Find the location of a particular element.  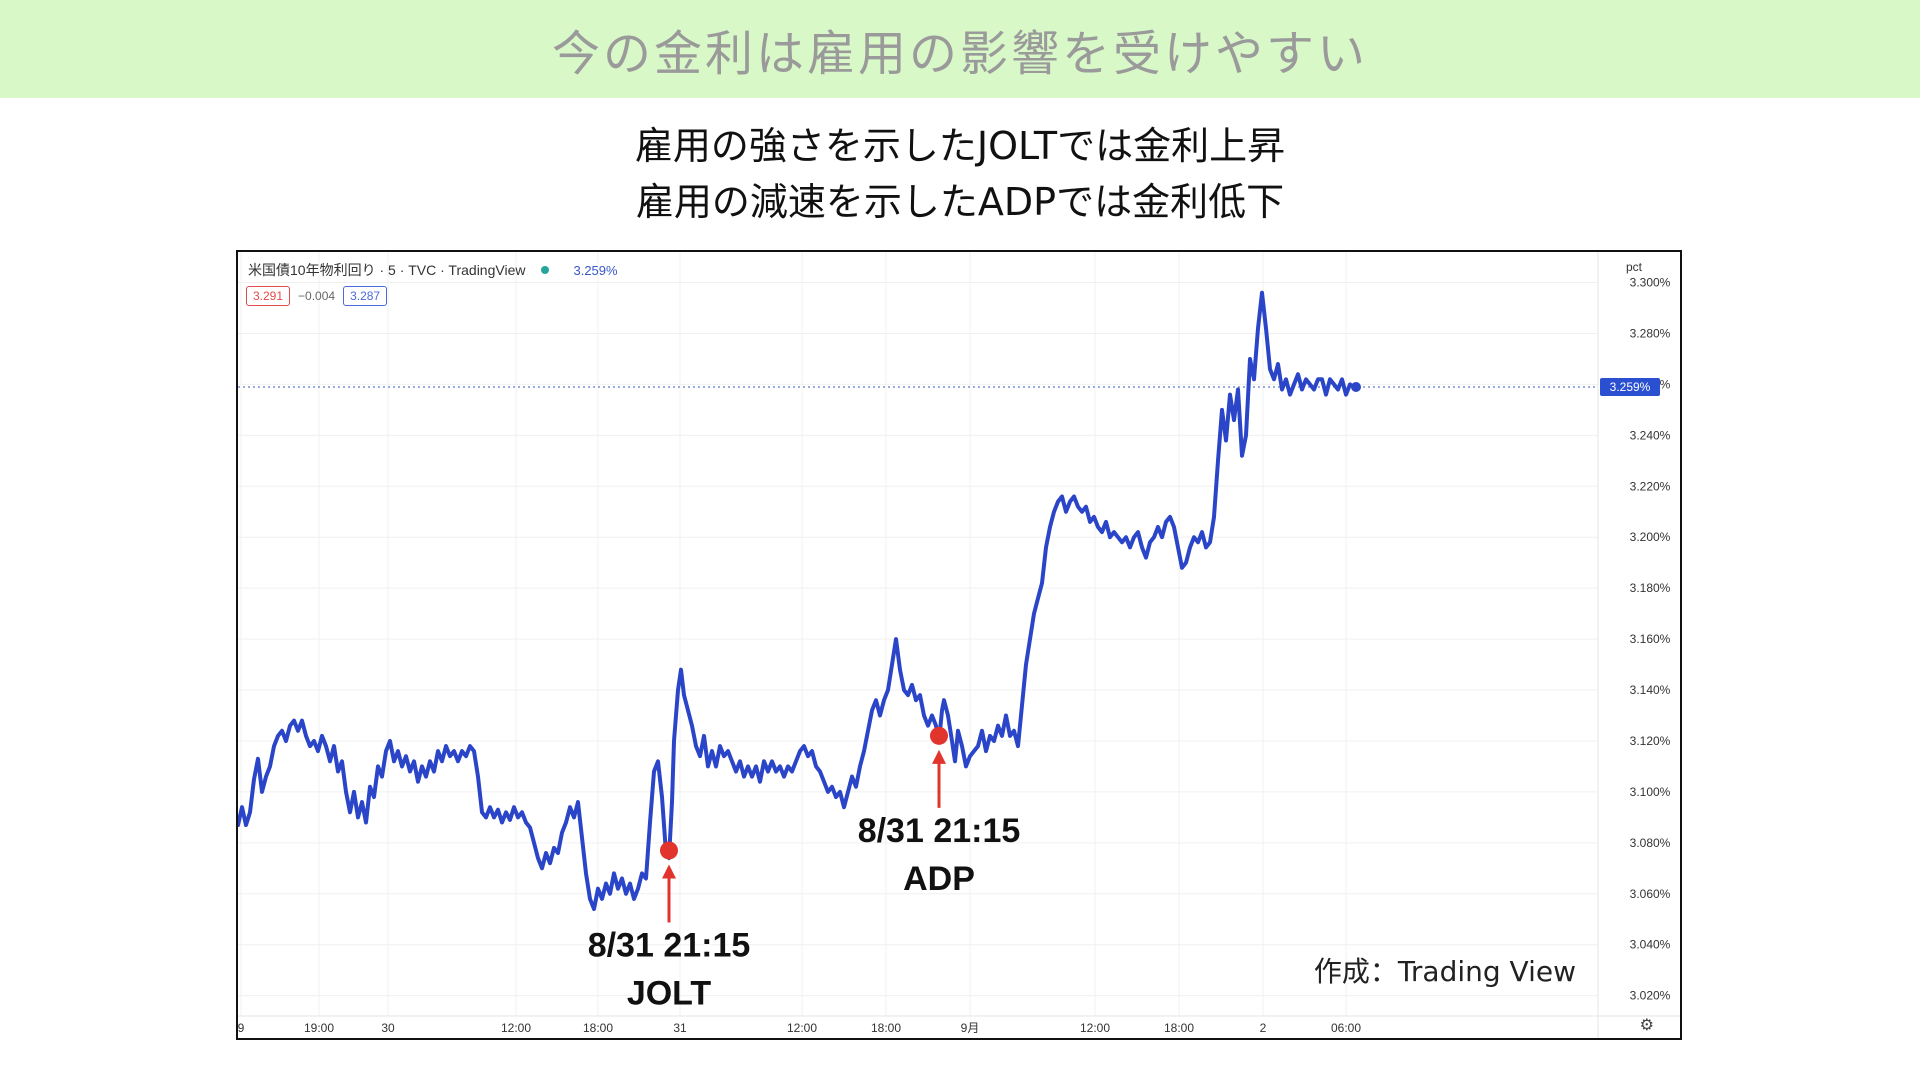

live-value: 3.259% is located at coordinates (595, 270).